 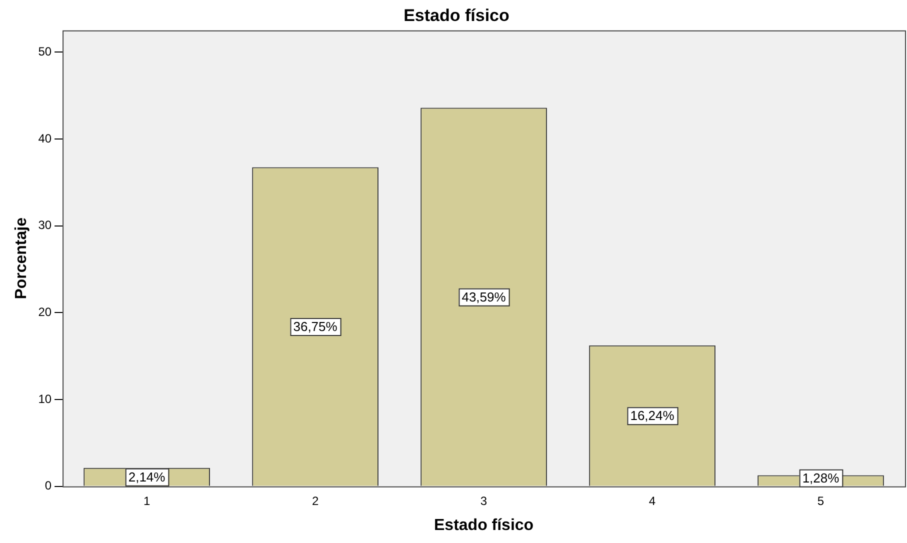 I want to click on chart-title: Estado físico, so click(x=457, y=15).